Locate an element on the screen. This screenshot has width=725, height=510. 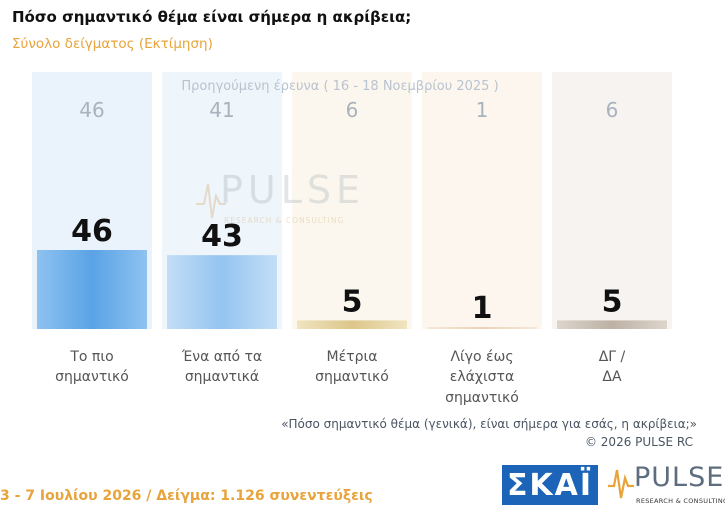
pulse-logo: PULSE RESEARCH & CONSULTING is located at coordinates (666, 484).